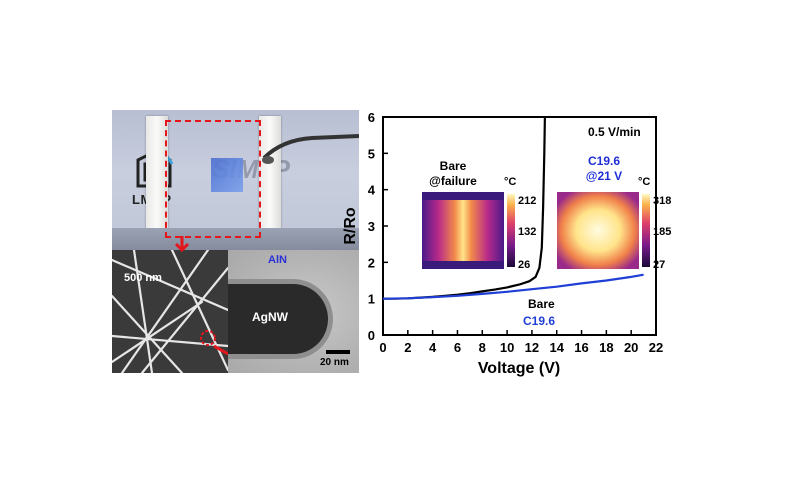 This screenshot has width=800, height=481. I want to click on c196-colorbar-unit: °C, so click(644, 182).